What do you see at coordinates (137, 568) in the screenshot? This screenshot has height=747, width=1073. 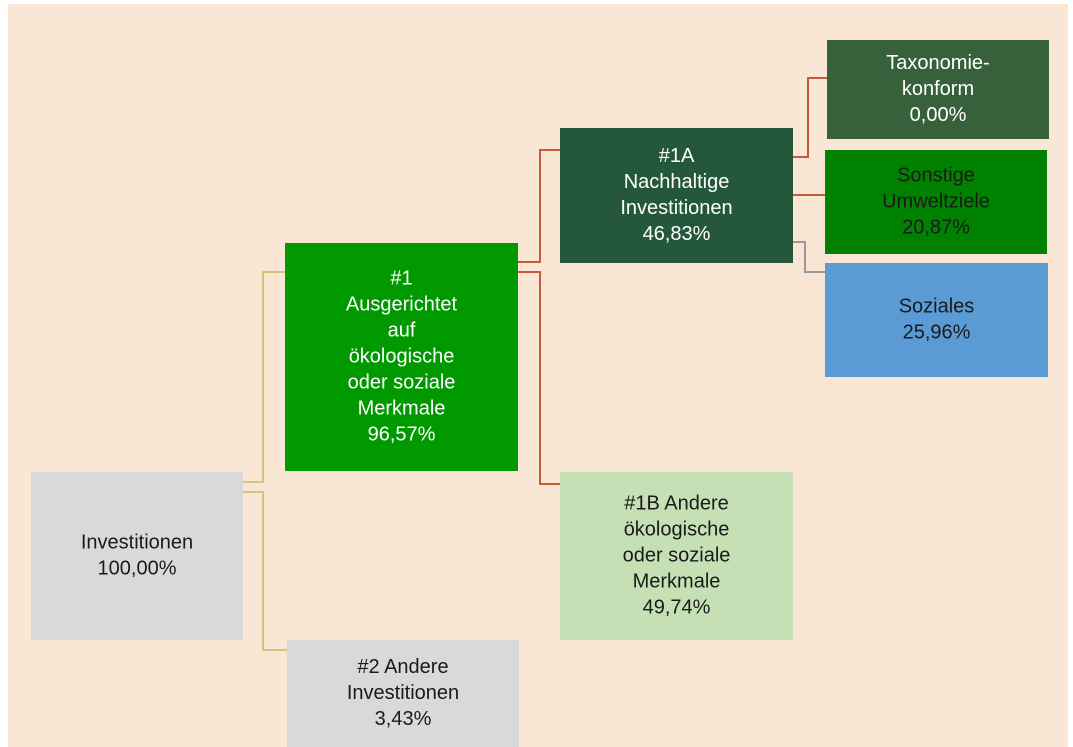 I see `node-label: 100,00%` at bounding box center [137, 568].